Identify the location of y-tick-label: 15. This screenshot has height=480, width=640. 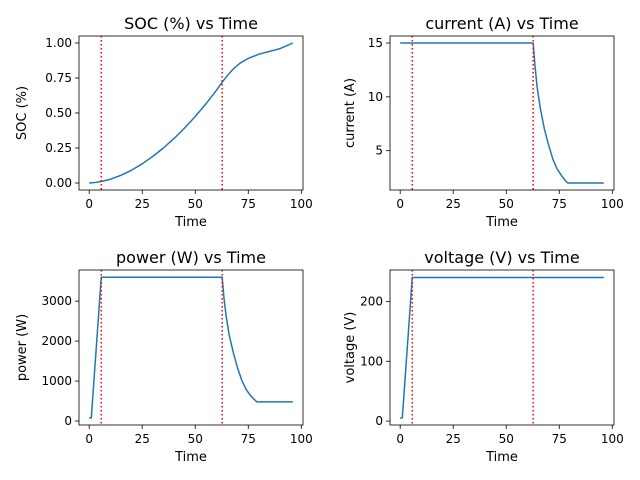
(375, 43).